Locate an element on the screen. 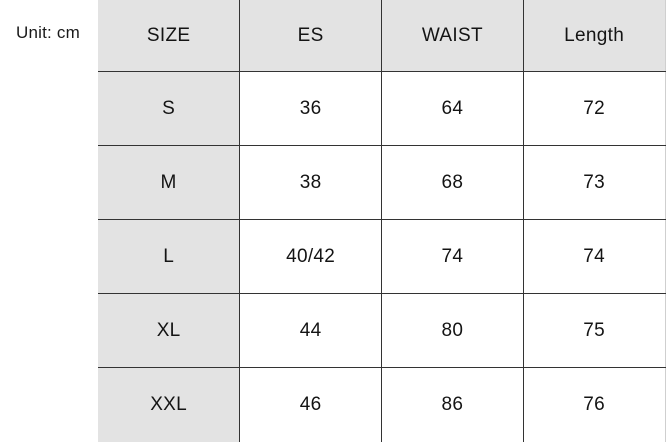  cell-es: 44 is located at coordinates (310, 330).